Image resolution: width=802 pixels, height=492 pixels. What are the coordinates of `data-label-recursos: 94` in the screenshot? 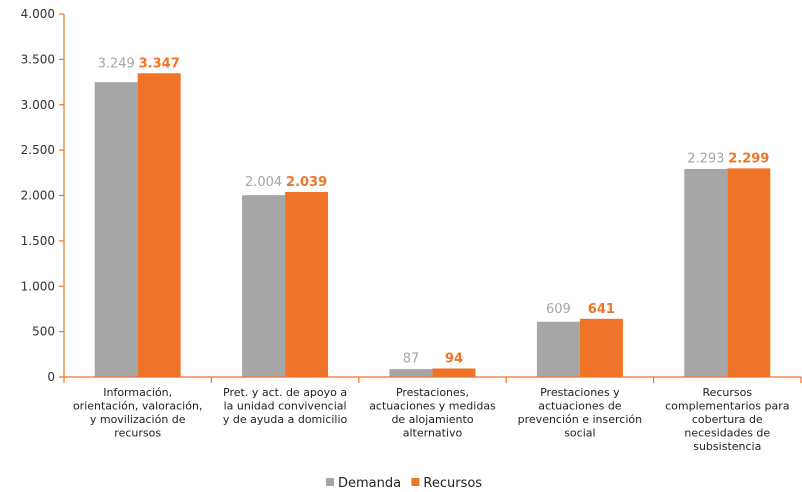 It's located at (454, 358).